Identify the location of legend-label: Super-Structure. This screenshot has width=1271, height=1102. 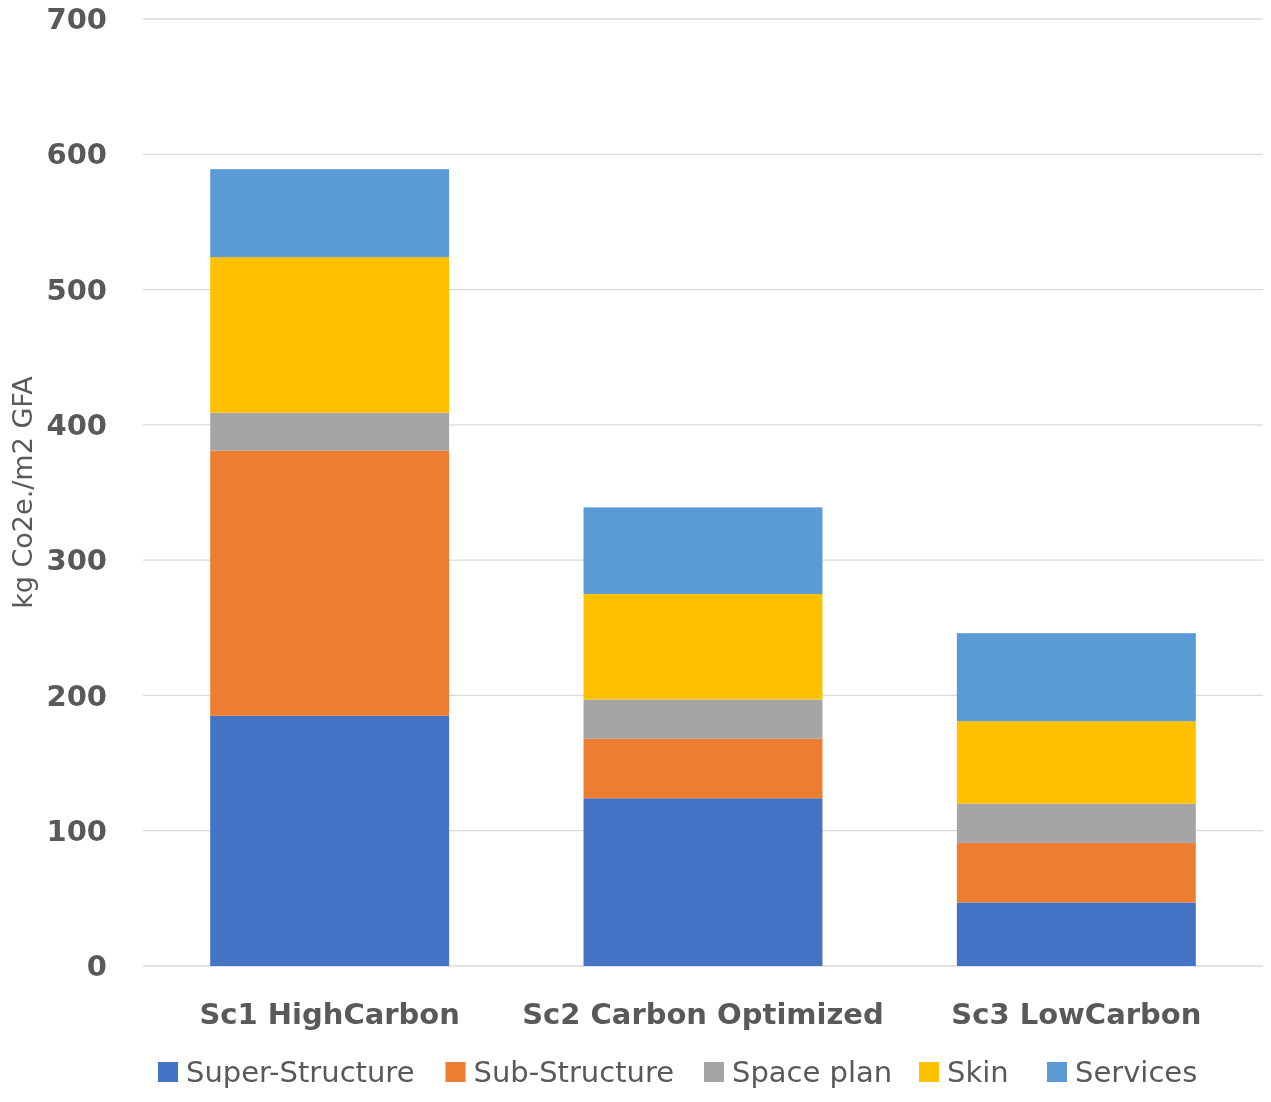
(300, 1072).